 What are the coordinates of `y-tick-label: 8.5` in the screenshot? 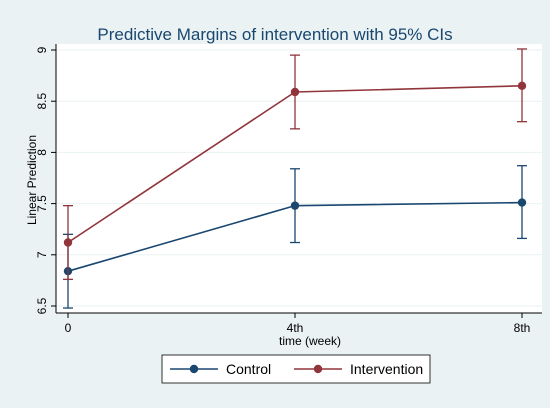 It's located at (42, 101).